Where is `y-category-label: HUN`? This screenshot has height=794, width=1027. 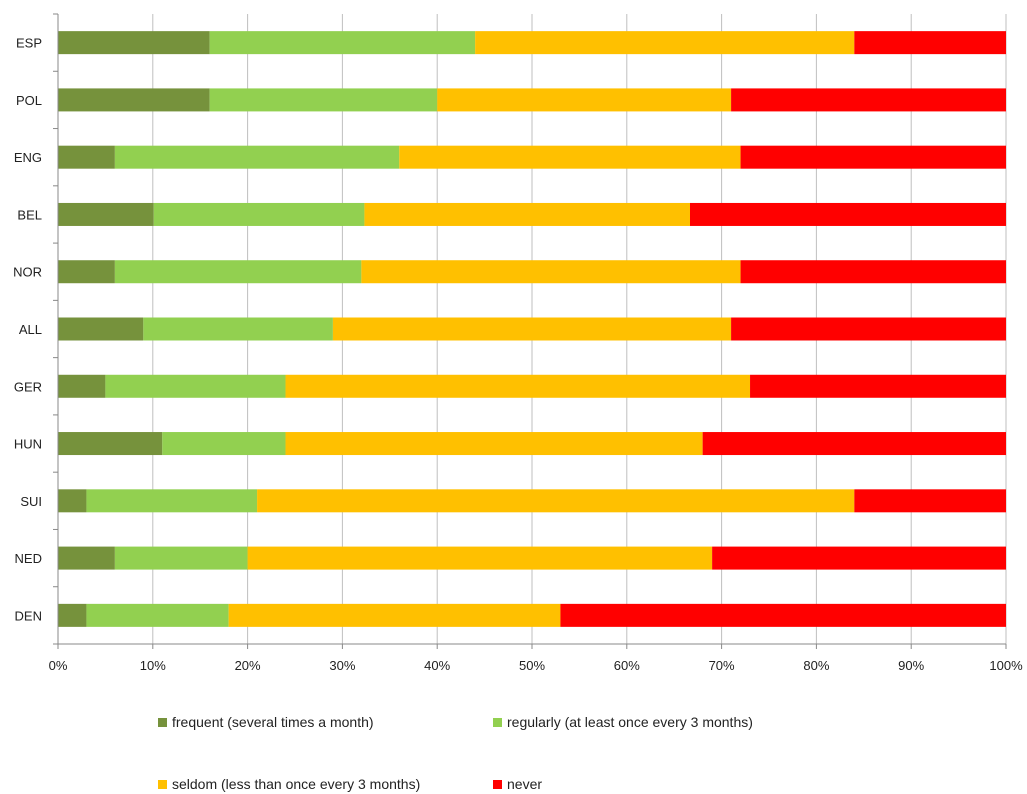
y-category-label: HUN is located at coordinates (28, 444).